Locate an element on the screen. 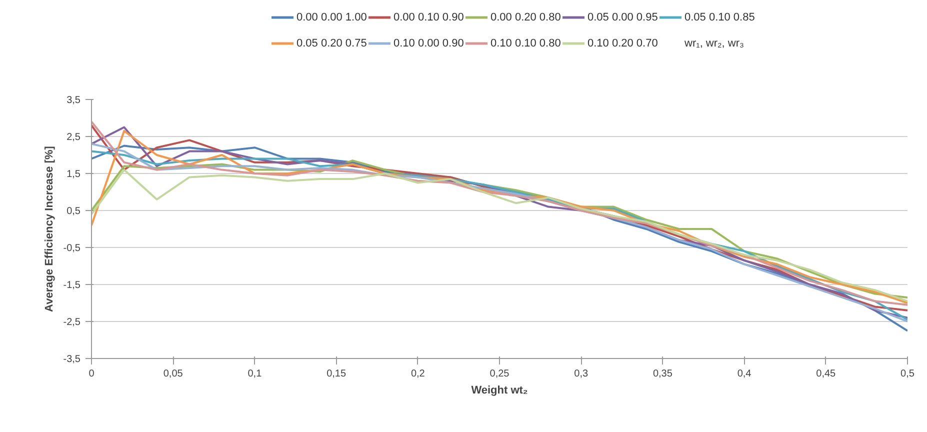 This screenshot has height=432, width=927. y-tick-label: -0,5 is located at coordinates (72, 248).